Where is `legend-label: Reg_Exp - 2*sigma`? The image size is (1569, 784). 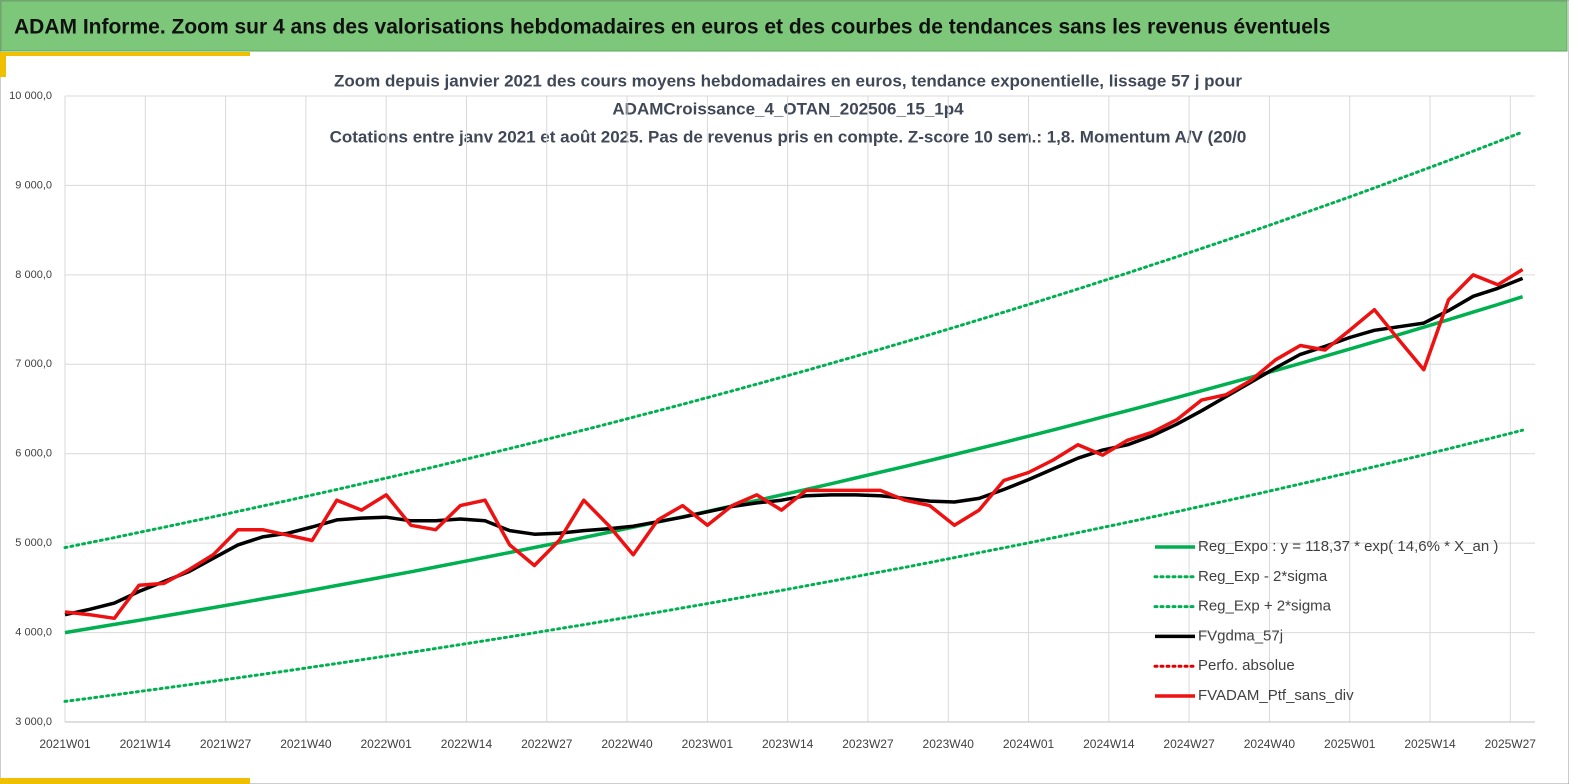
legend-label: Reg_Exp - 2*sigma is located at coordinates (1263, 576).